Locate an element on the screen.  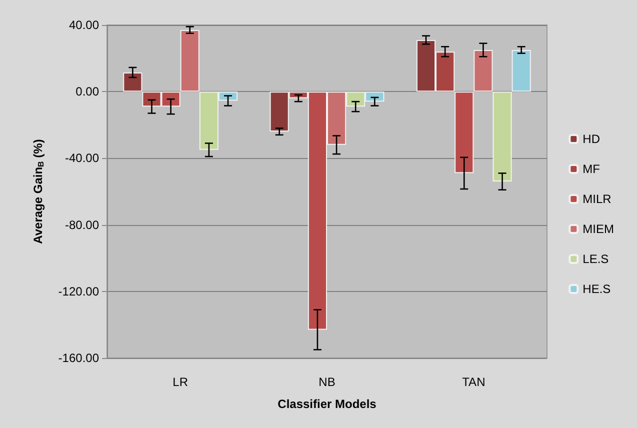
y-tick-label: 0.00 is located at coordinates (88, 91).